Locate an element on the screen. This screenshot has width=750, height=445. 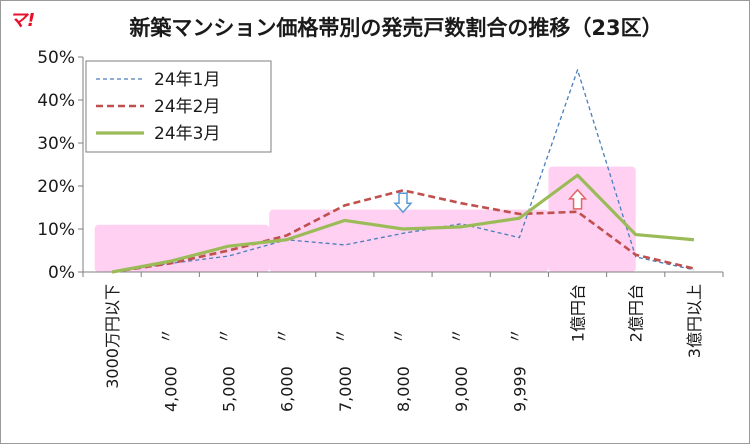
y-tick-label: 20% is located at coordinates (56, 187).